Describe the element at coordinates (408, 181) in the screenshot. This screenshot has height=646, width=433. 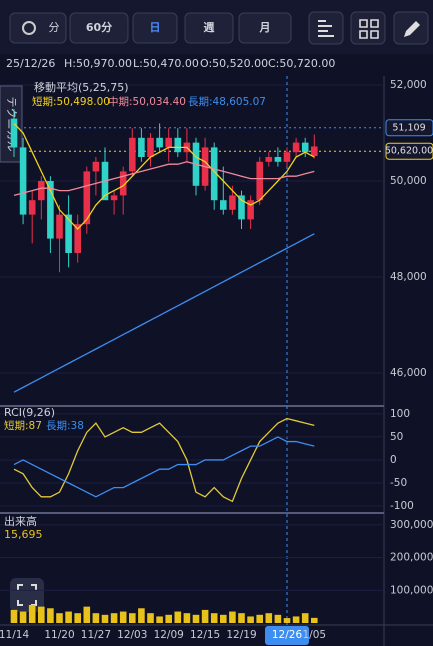
I see `y-tick-label: 50,000` at that location.